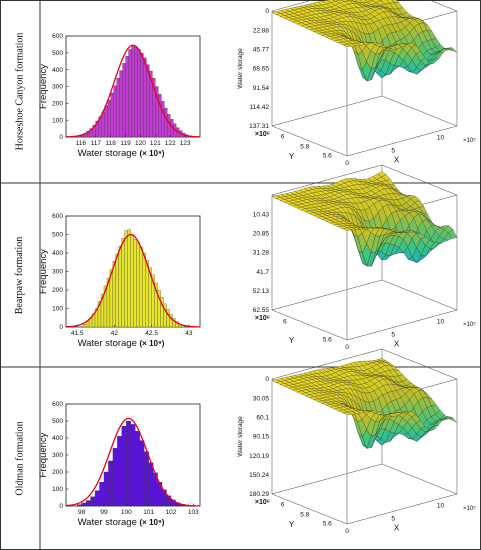  I want to click on y-tick-label: 200, so click(57, 104).